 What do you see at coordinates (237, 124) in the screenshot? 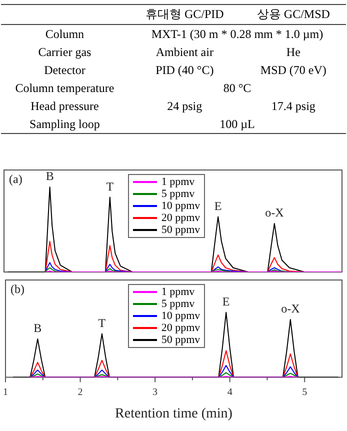
I see `text: 100 µL` at bounding box center [237, 124].